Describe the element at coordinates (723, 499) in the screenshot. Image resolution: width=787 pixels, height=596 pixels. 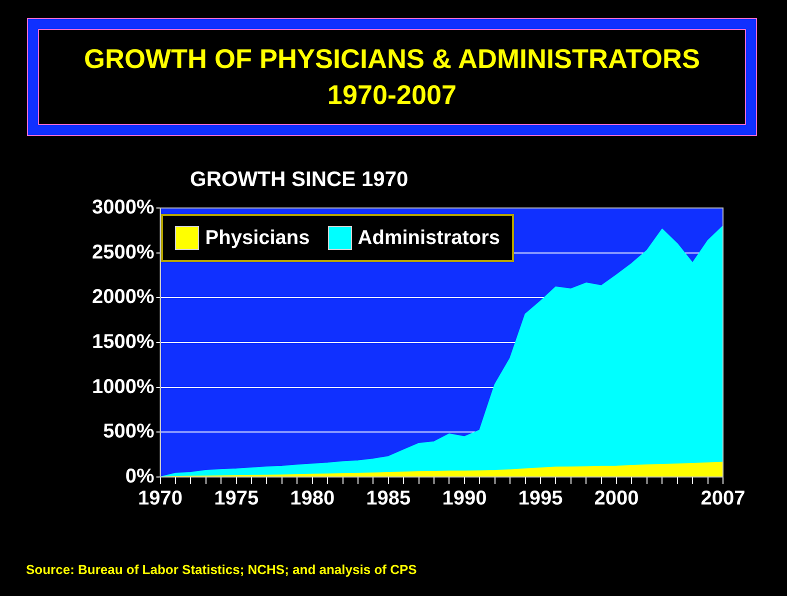
I see `x-tick-label: 2007` at that location.